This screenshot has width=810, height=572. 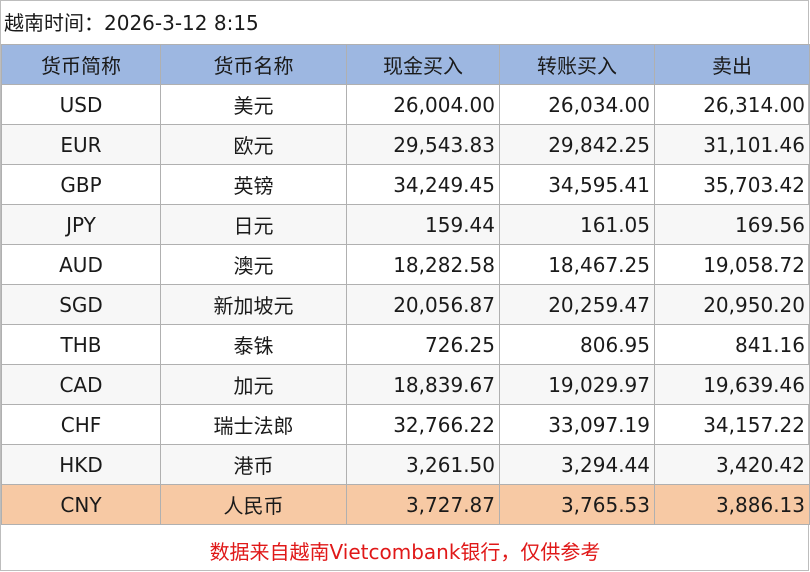 What do you see at coordinates (253, 264) in the screenshot?
I see `currency-name-cell: 澳元` at bounding box center [253, 264].